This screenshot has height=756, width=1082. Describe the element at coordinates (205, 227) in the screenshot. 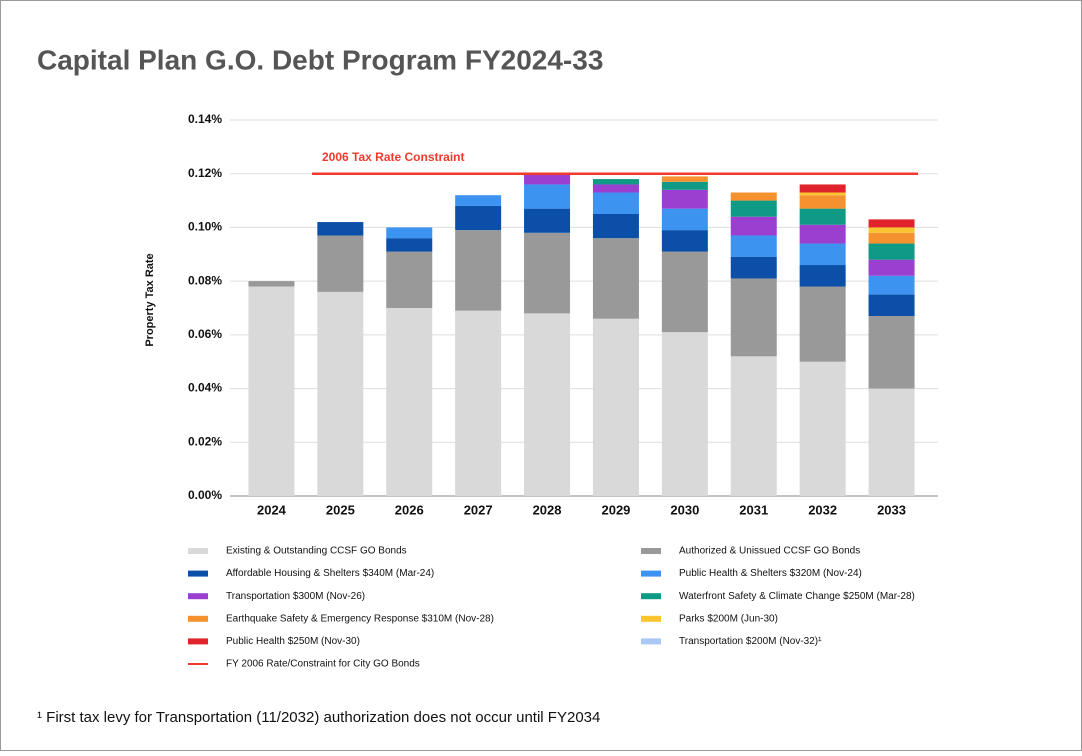

I see `y-tick-label: 0.10%` at that location.